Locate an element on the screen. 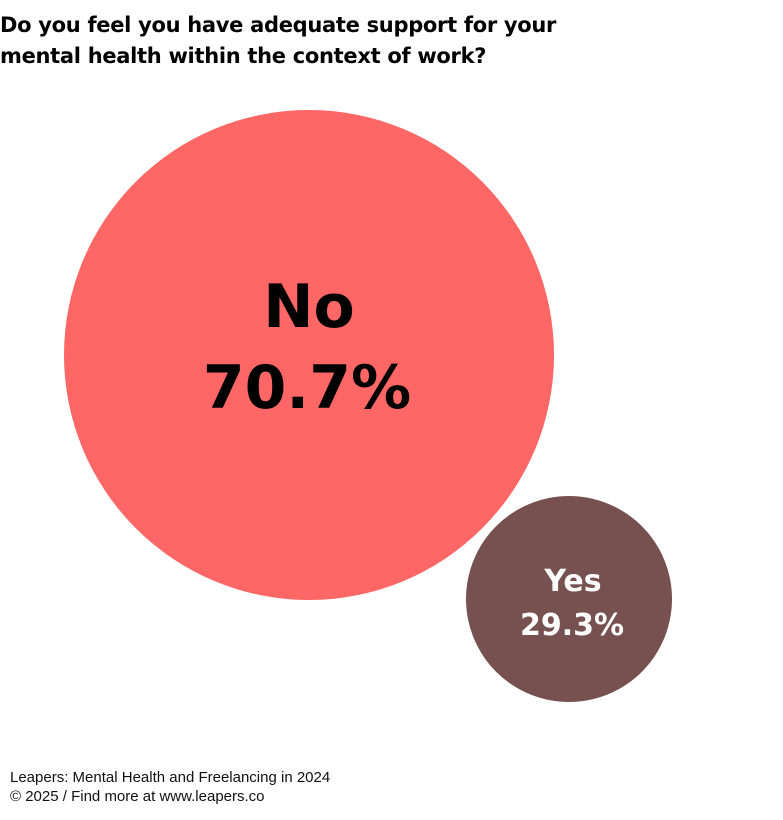 This screenshot has width=783, height=820. bubble-no-label: No is located at coordinates (308, 307).